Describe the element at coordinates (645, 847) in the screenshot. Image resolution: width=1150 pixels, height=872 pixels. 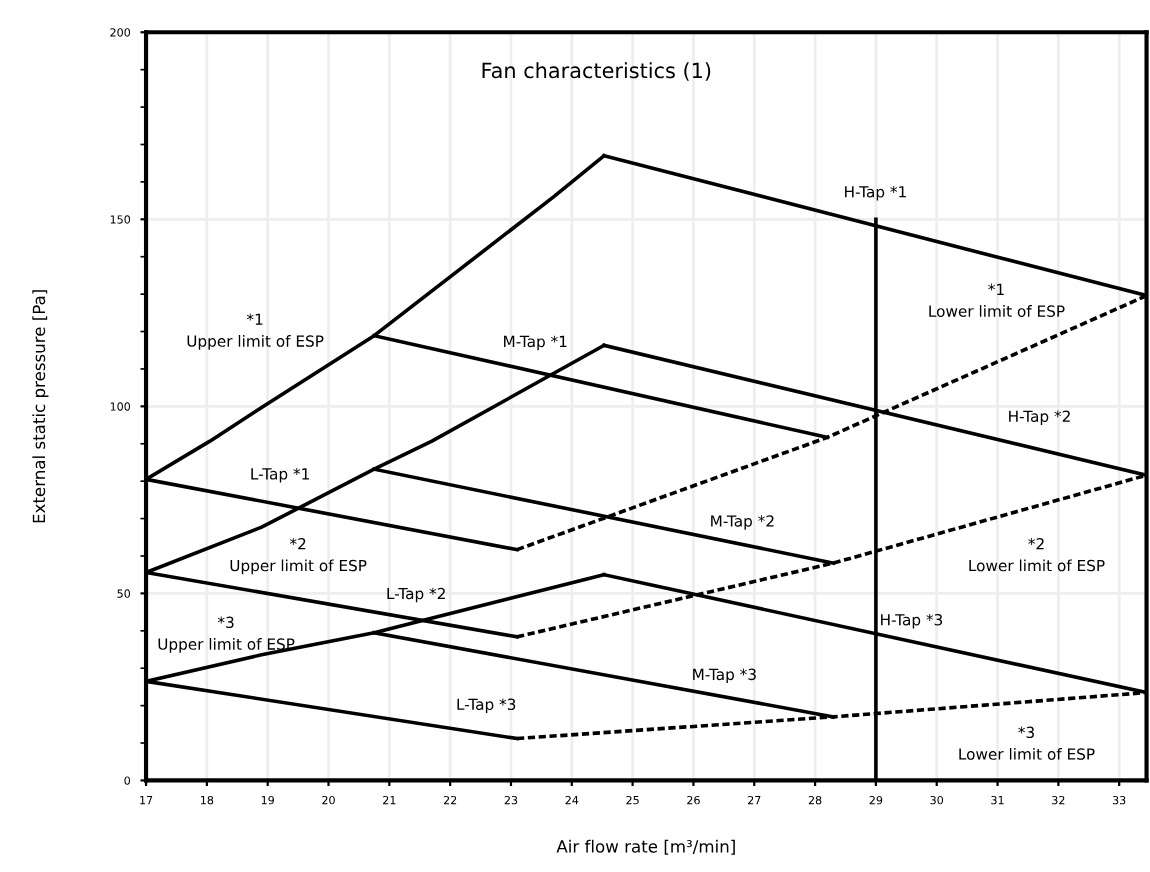
I see `x-axis-title: Air flow rate [m³/min]` at that location.